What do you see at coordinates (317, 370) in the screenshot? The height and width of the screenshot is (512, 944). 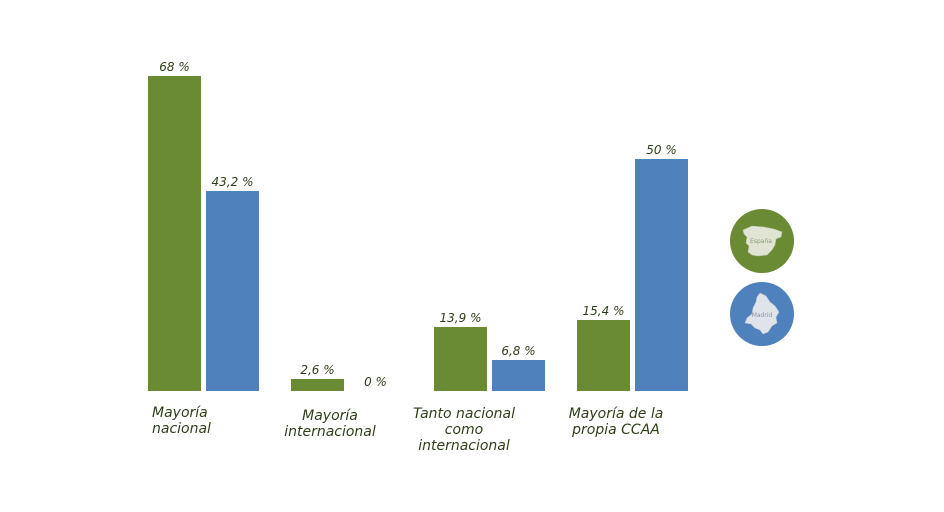 I see `data-label-espana-mayoria-internacional: 2,6 %` at bounding box center [317, 370].